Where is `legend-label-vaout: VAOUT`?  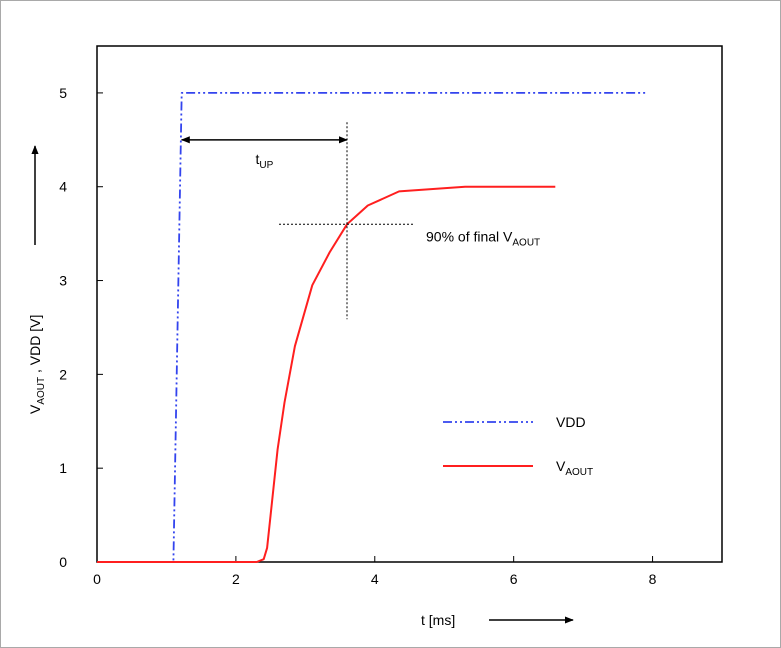 legend-label-vaout: VAOUT is located at coordinates (574, 468).